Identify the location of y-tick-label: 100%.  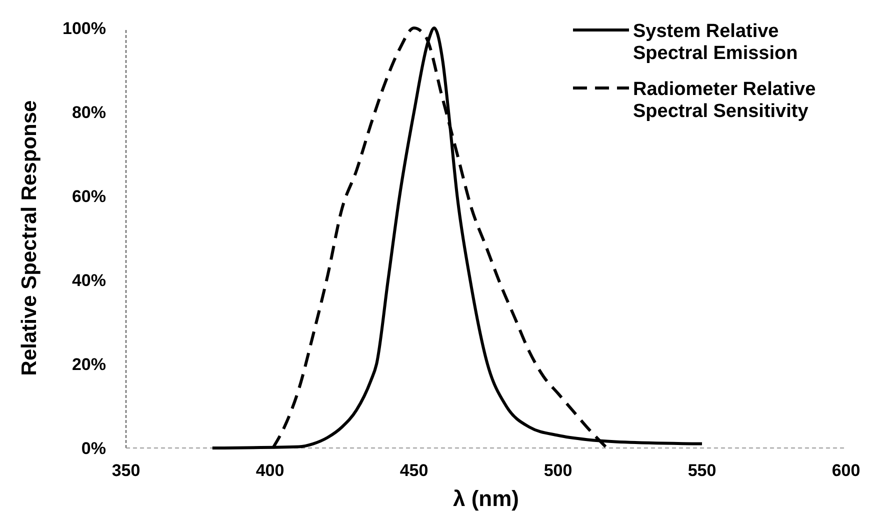
(84, 28).